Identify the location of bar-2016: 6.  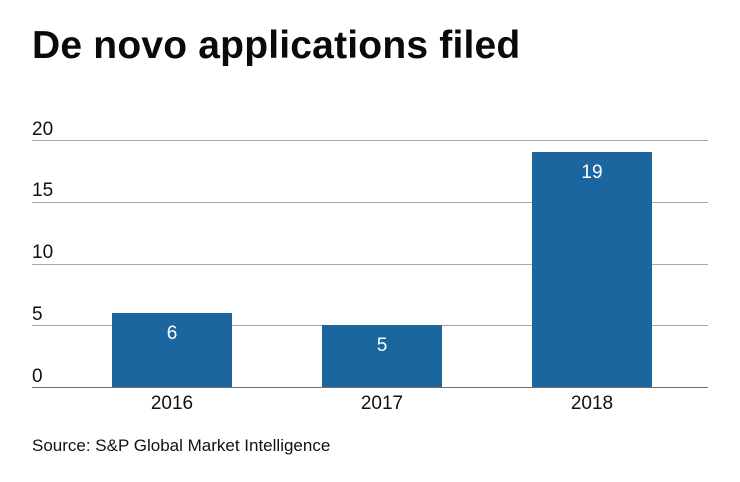
(172, 350).